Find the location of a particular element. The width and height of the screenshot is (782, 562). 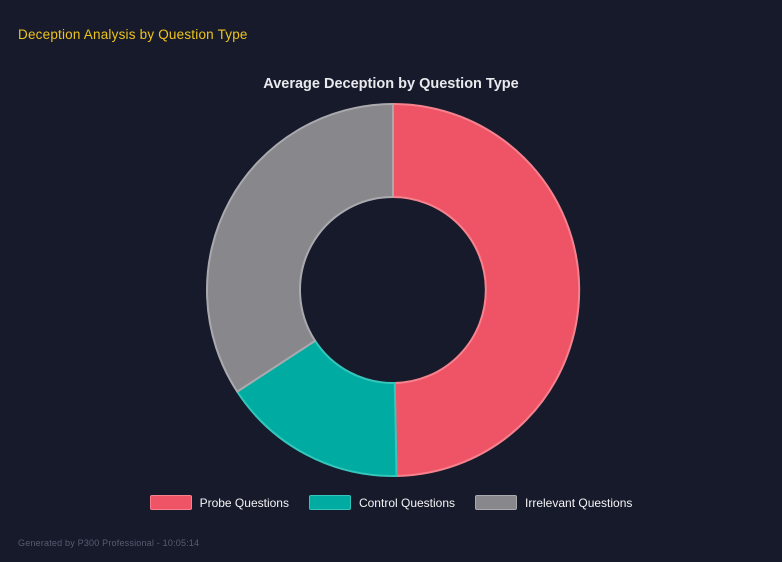

donut-segment-irrelevant-questions is located at coordinates (300, 248).